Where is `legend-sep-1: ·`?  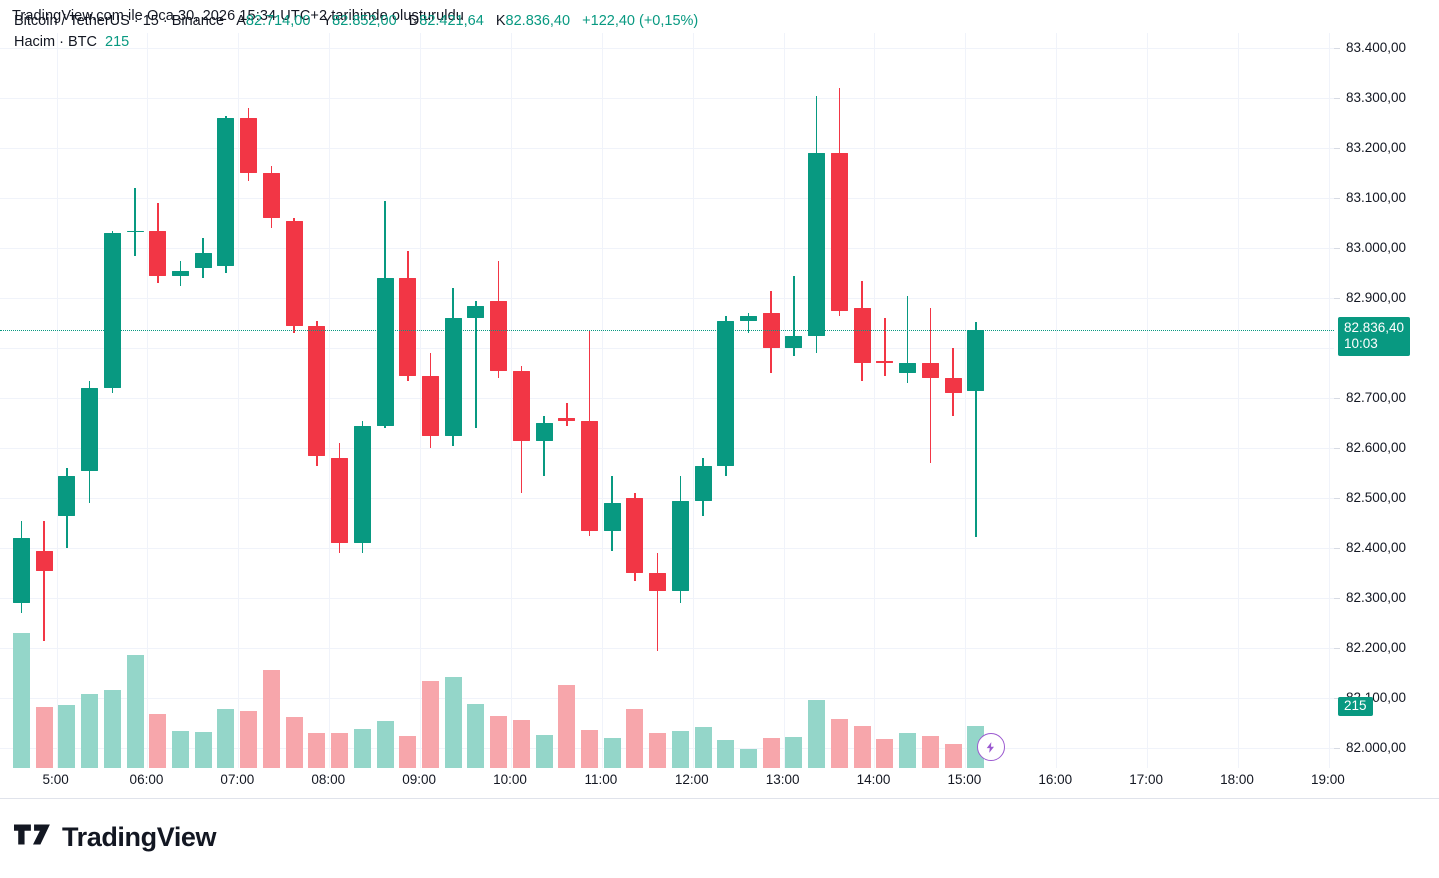
legend-sep-1: · is located at coordinates (136, 21).